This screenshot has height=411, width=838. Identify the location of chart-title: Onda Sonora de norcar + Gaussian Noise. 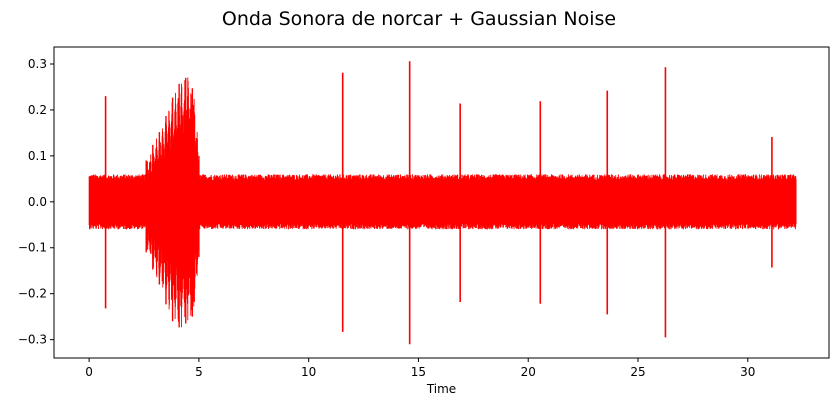
(419, 19).